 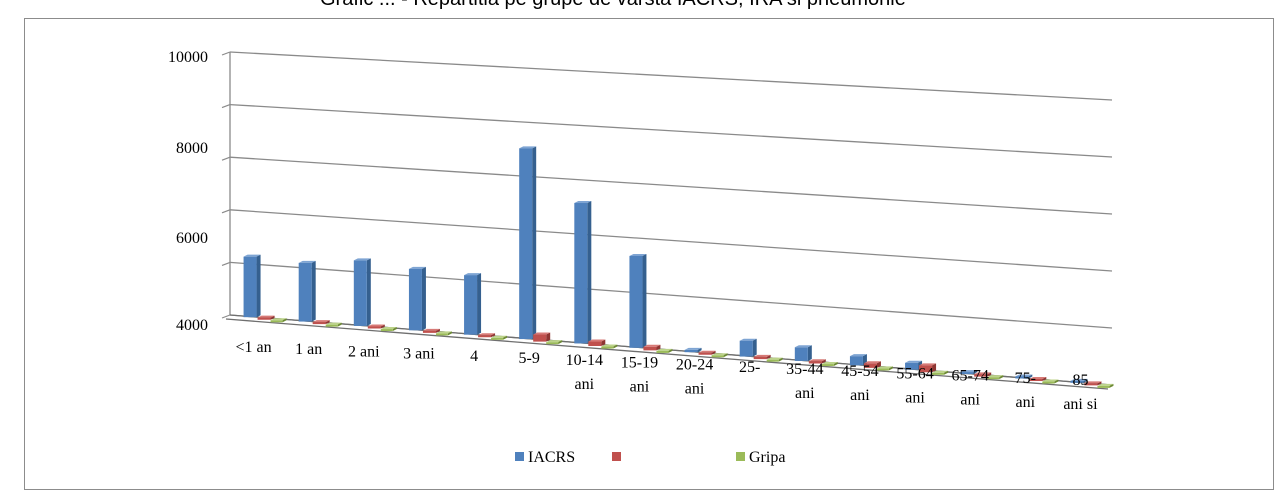 I want to click on y-tick-label: 6000, so click(x=192, y=238).